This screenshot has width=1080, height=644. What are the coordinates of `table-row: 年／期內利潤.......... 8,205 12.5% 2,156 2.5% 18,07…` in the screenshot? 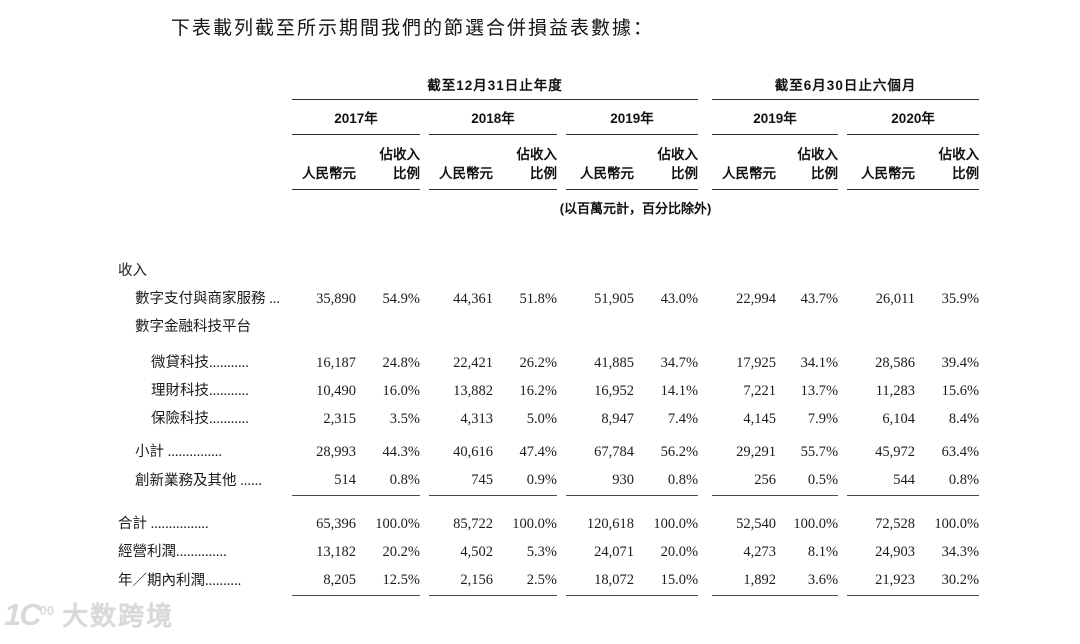 It's located at (549, 581).